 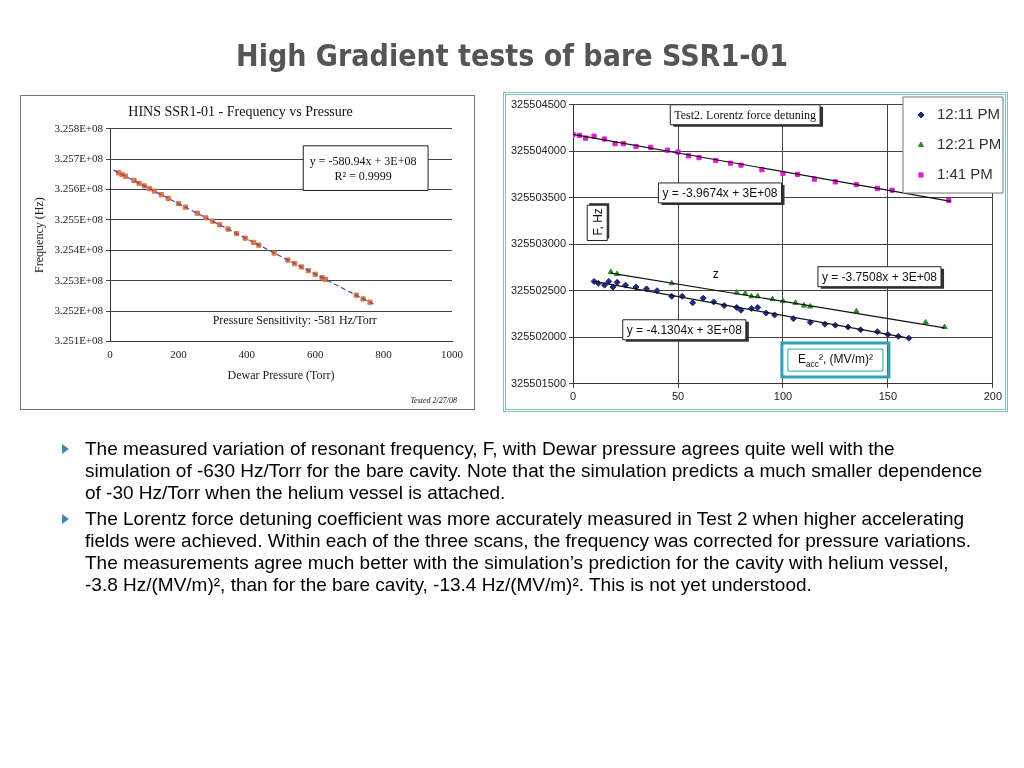 What do you see at coordinates (79, 127) in the screenshot?
I see `y-tick-label: 3.258E+08` at bounding box center [79, 127].